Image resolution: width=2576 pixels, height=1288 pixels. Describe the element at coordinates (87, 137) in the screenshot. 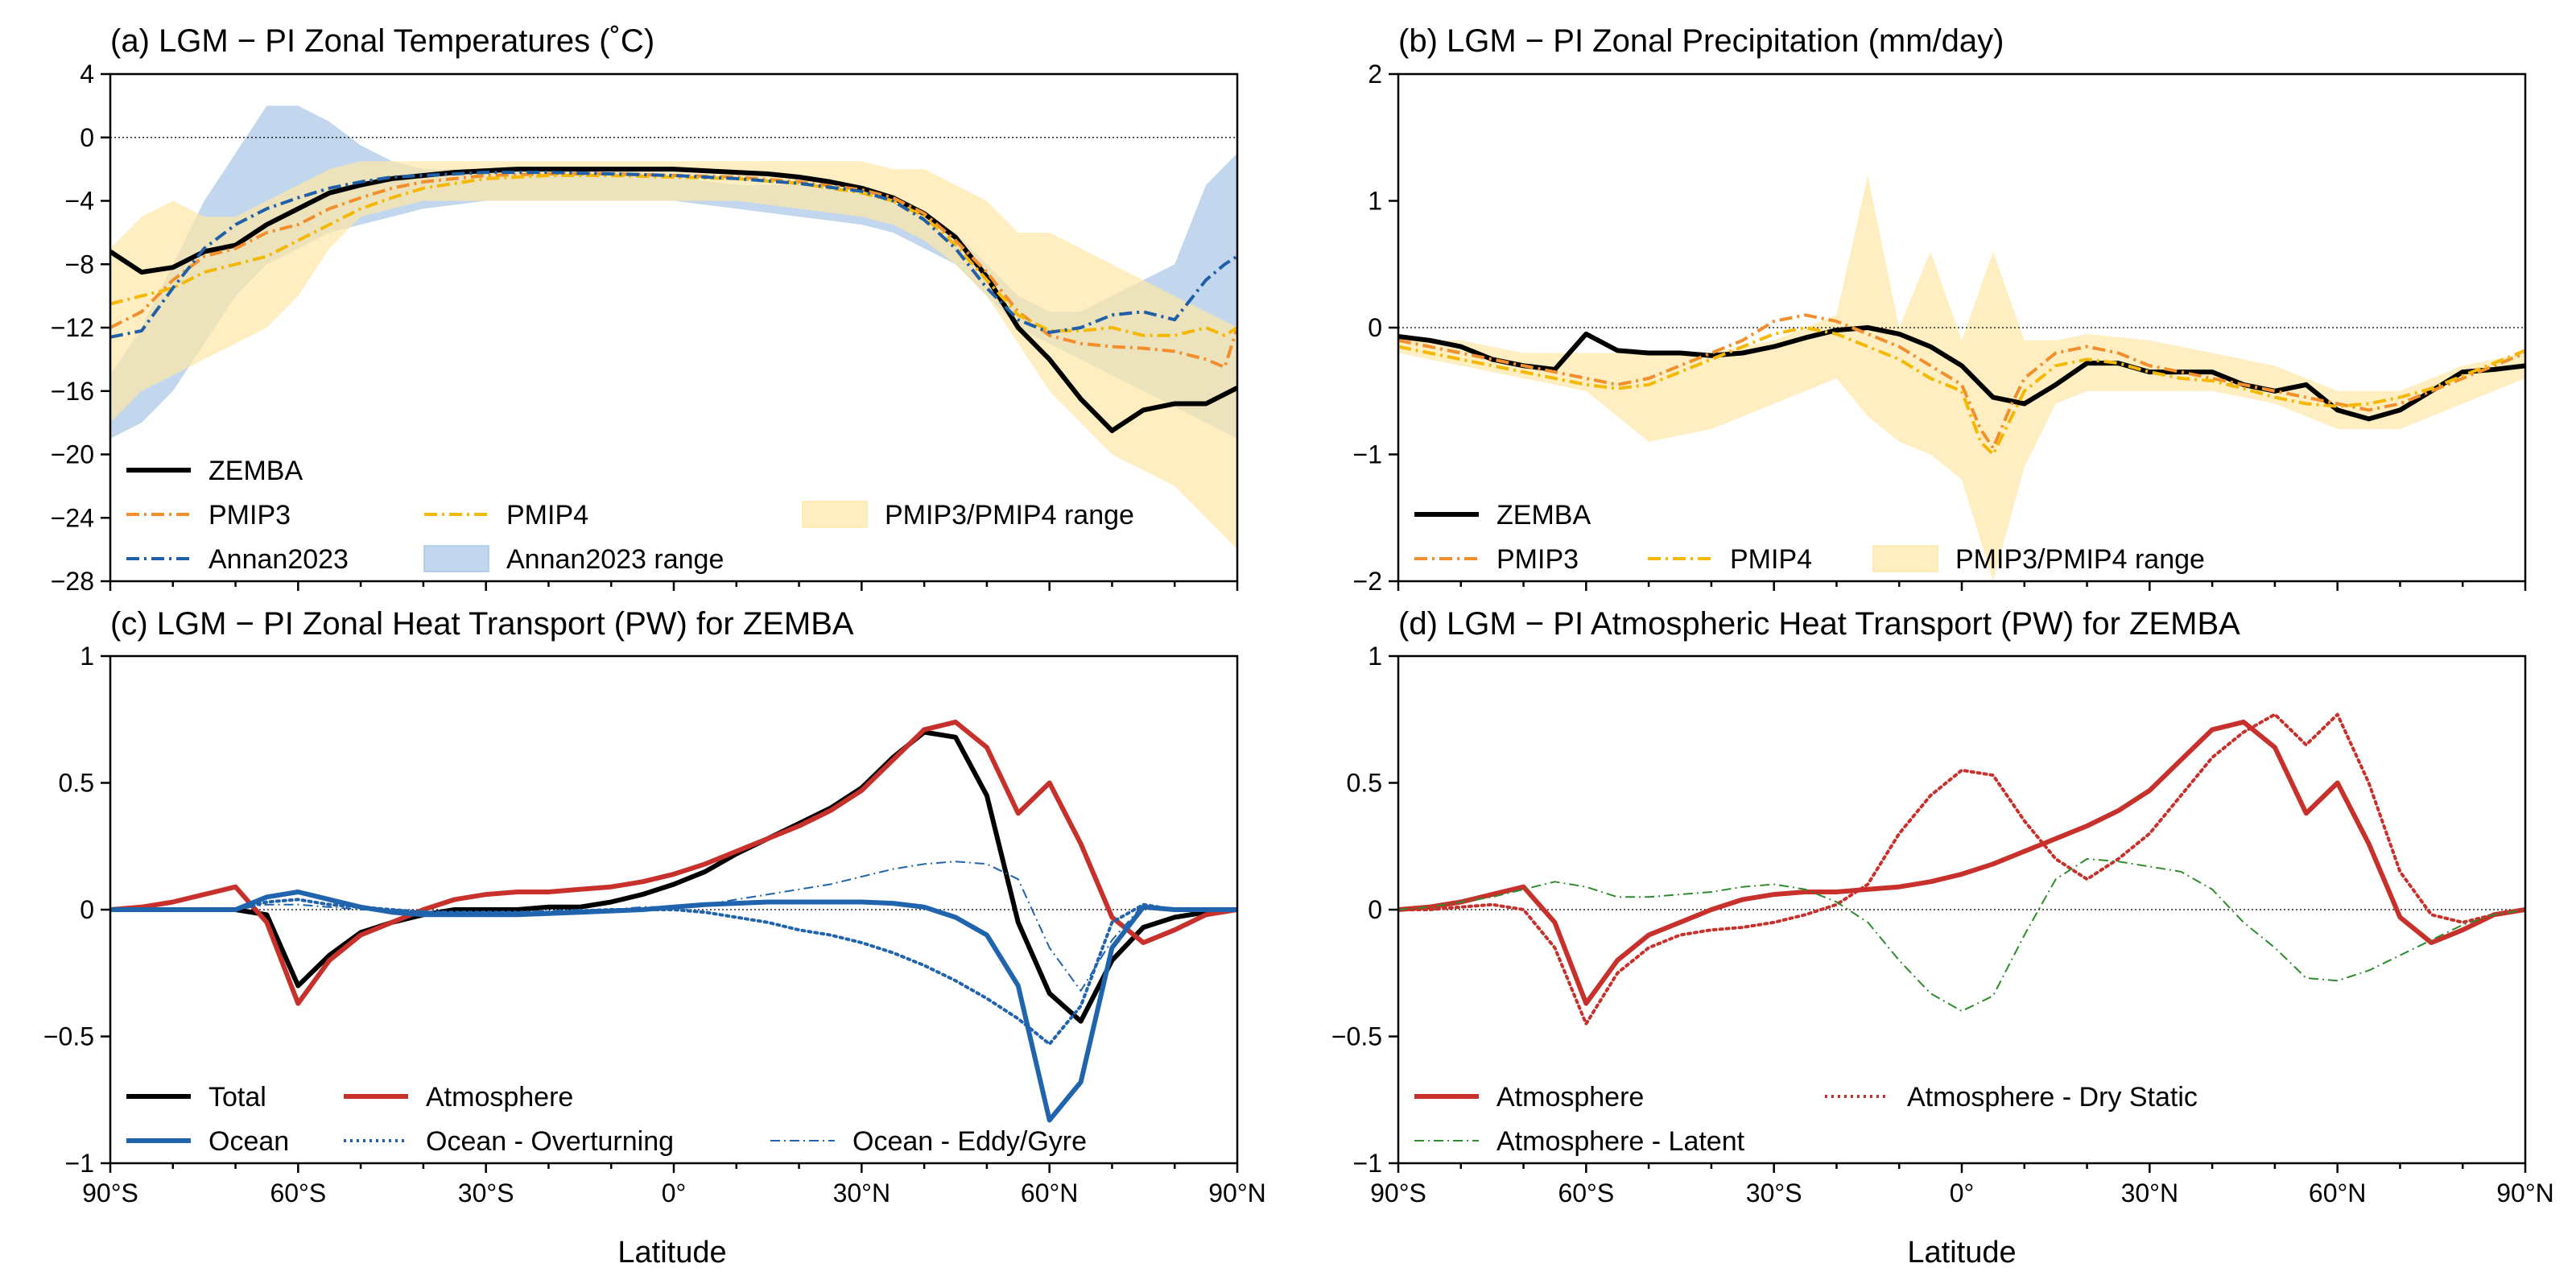

I see `panel-a-ytick-label: 0` at that location.